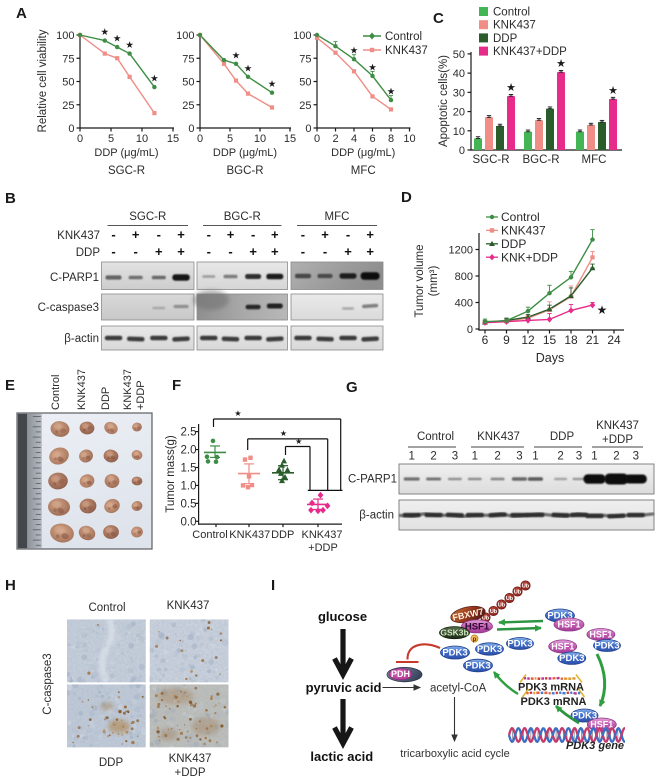 This screenshot has width=660, height=779. I want to click on svg-text: 8, so click(391, 139).